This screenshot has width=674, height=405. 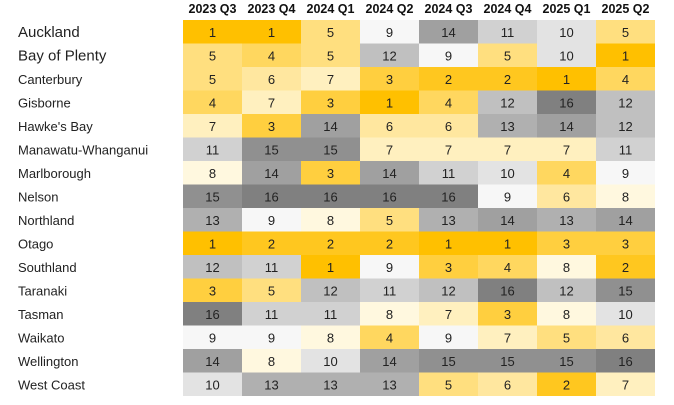 I want to click on row-label: Bay of Plenty, so click(x=62, y=55).